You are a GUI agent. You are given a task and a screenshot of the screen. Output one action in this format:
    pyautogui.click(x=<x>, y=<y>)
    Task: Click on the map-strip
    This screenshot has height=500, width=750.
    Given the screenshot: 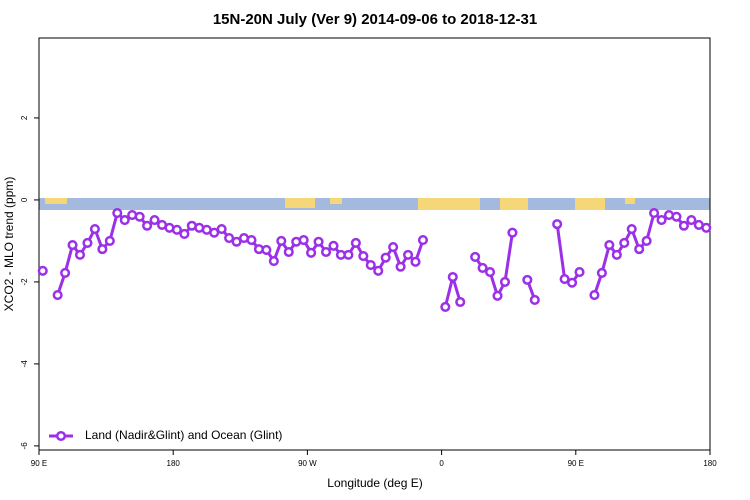 What is the action you would take?
    pyautogui.click(x=374, y=204)
    